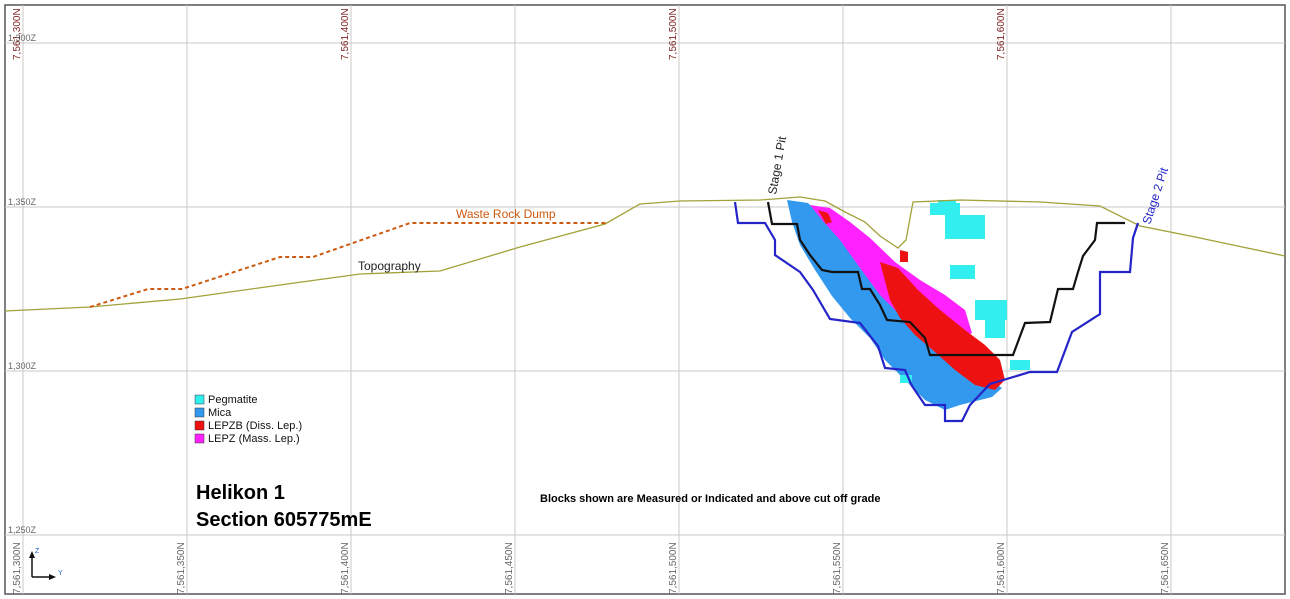  Describe the element at coordinates (17, 568) in the screenshot. I see `bottom-tick-label: 7,561,300N` at that location.